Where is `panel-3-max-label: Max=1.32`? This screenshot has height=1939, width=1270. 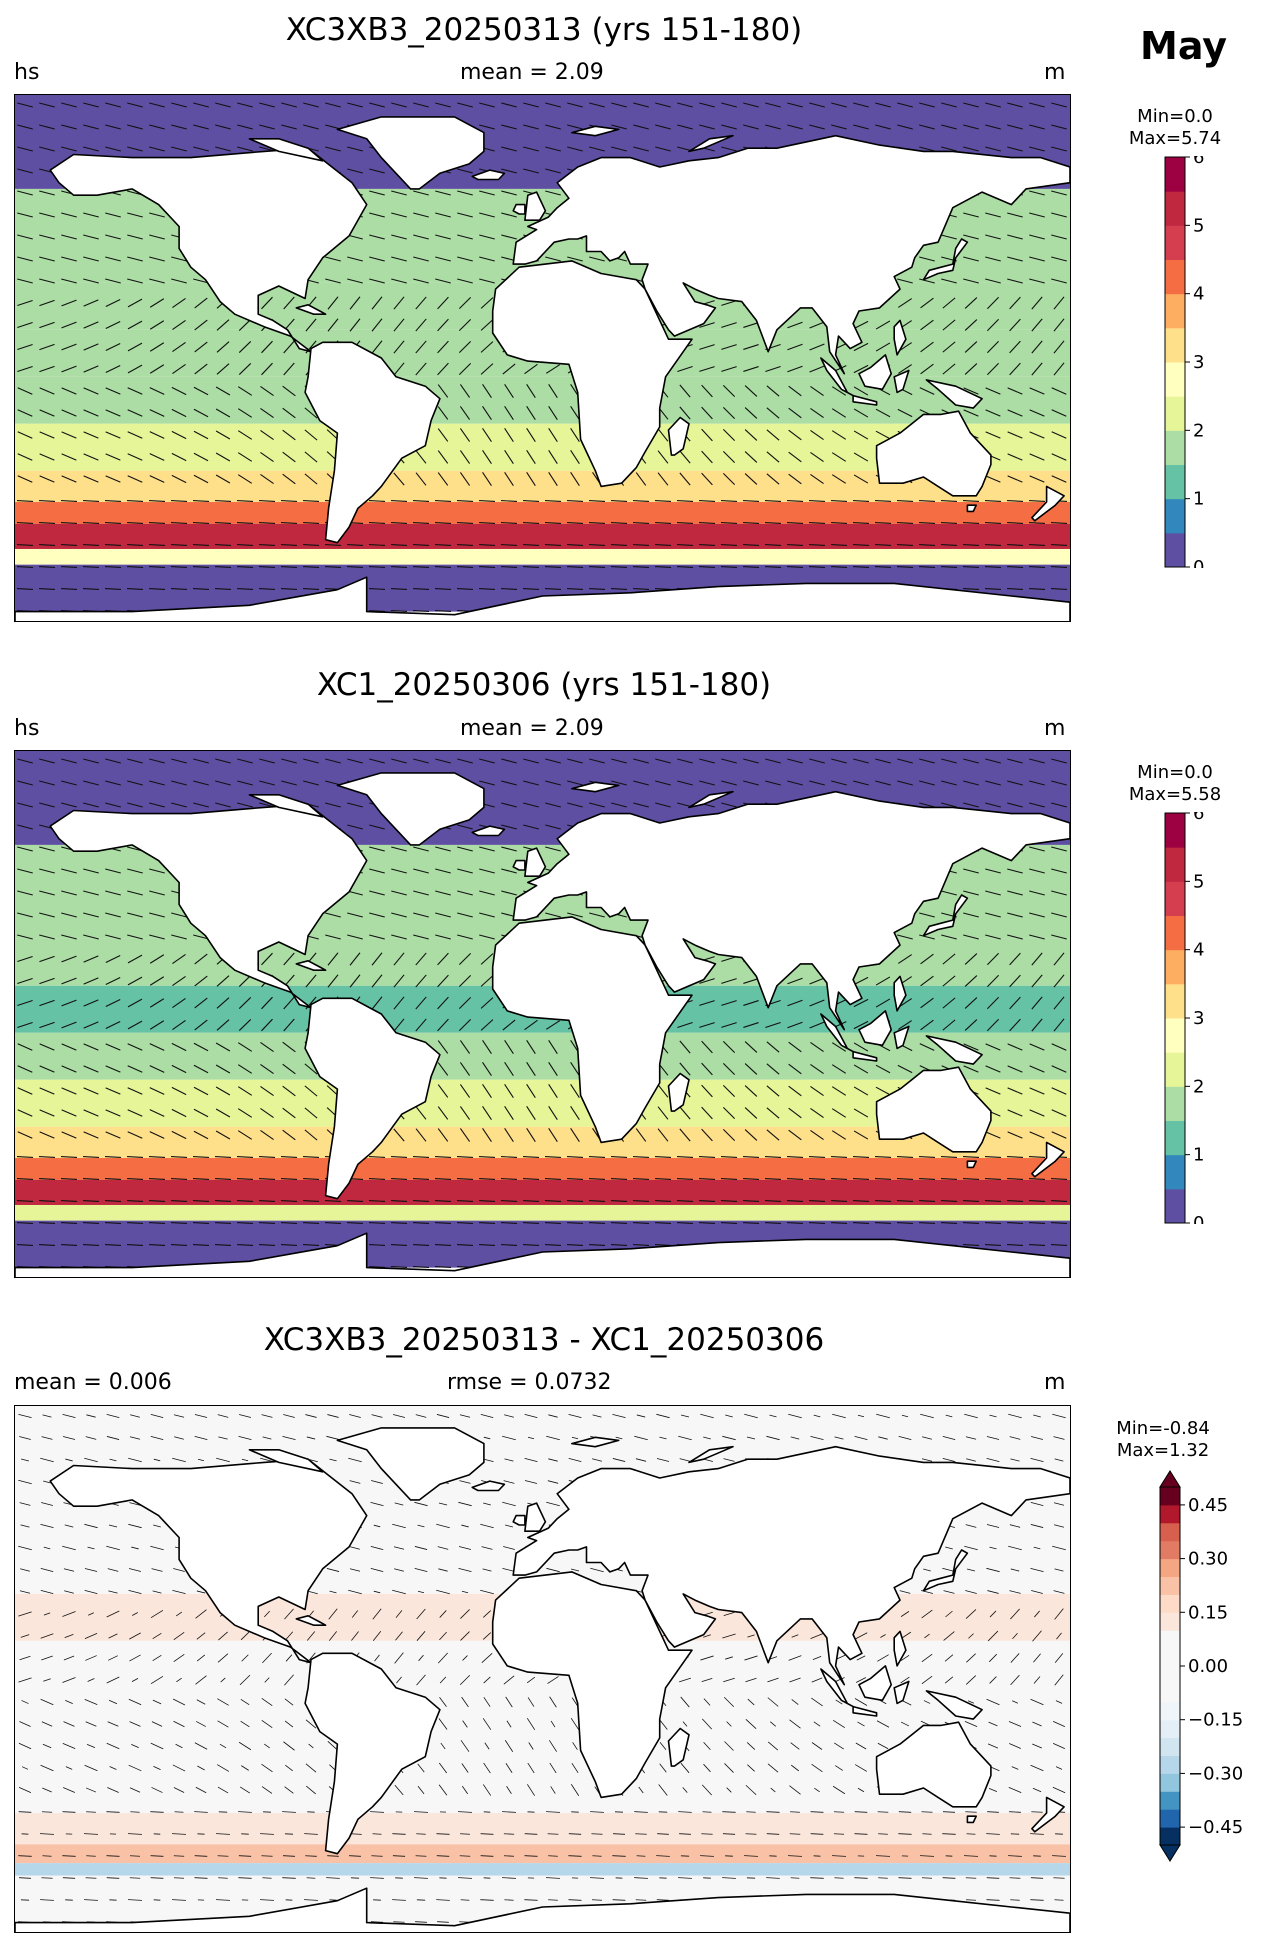 panel-3-max-label: Max=1.32 is located at coordinates (1163, 1450).